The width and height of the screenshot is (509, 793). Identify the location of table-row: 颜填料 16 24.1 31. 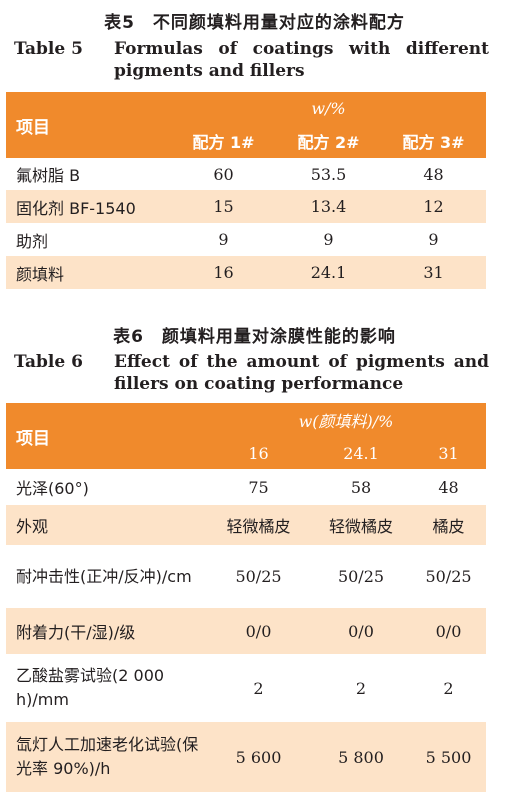
(246, 272).